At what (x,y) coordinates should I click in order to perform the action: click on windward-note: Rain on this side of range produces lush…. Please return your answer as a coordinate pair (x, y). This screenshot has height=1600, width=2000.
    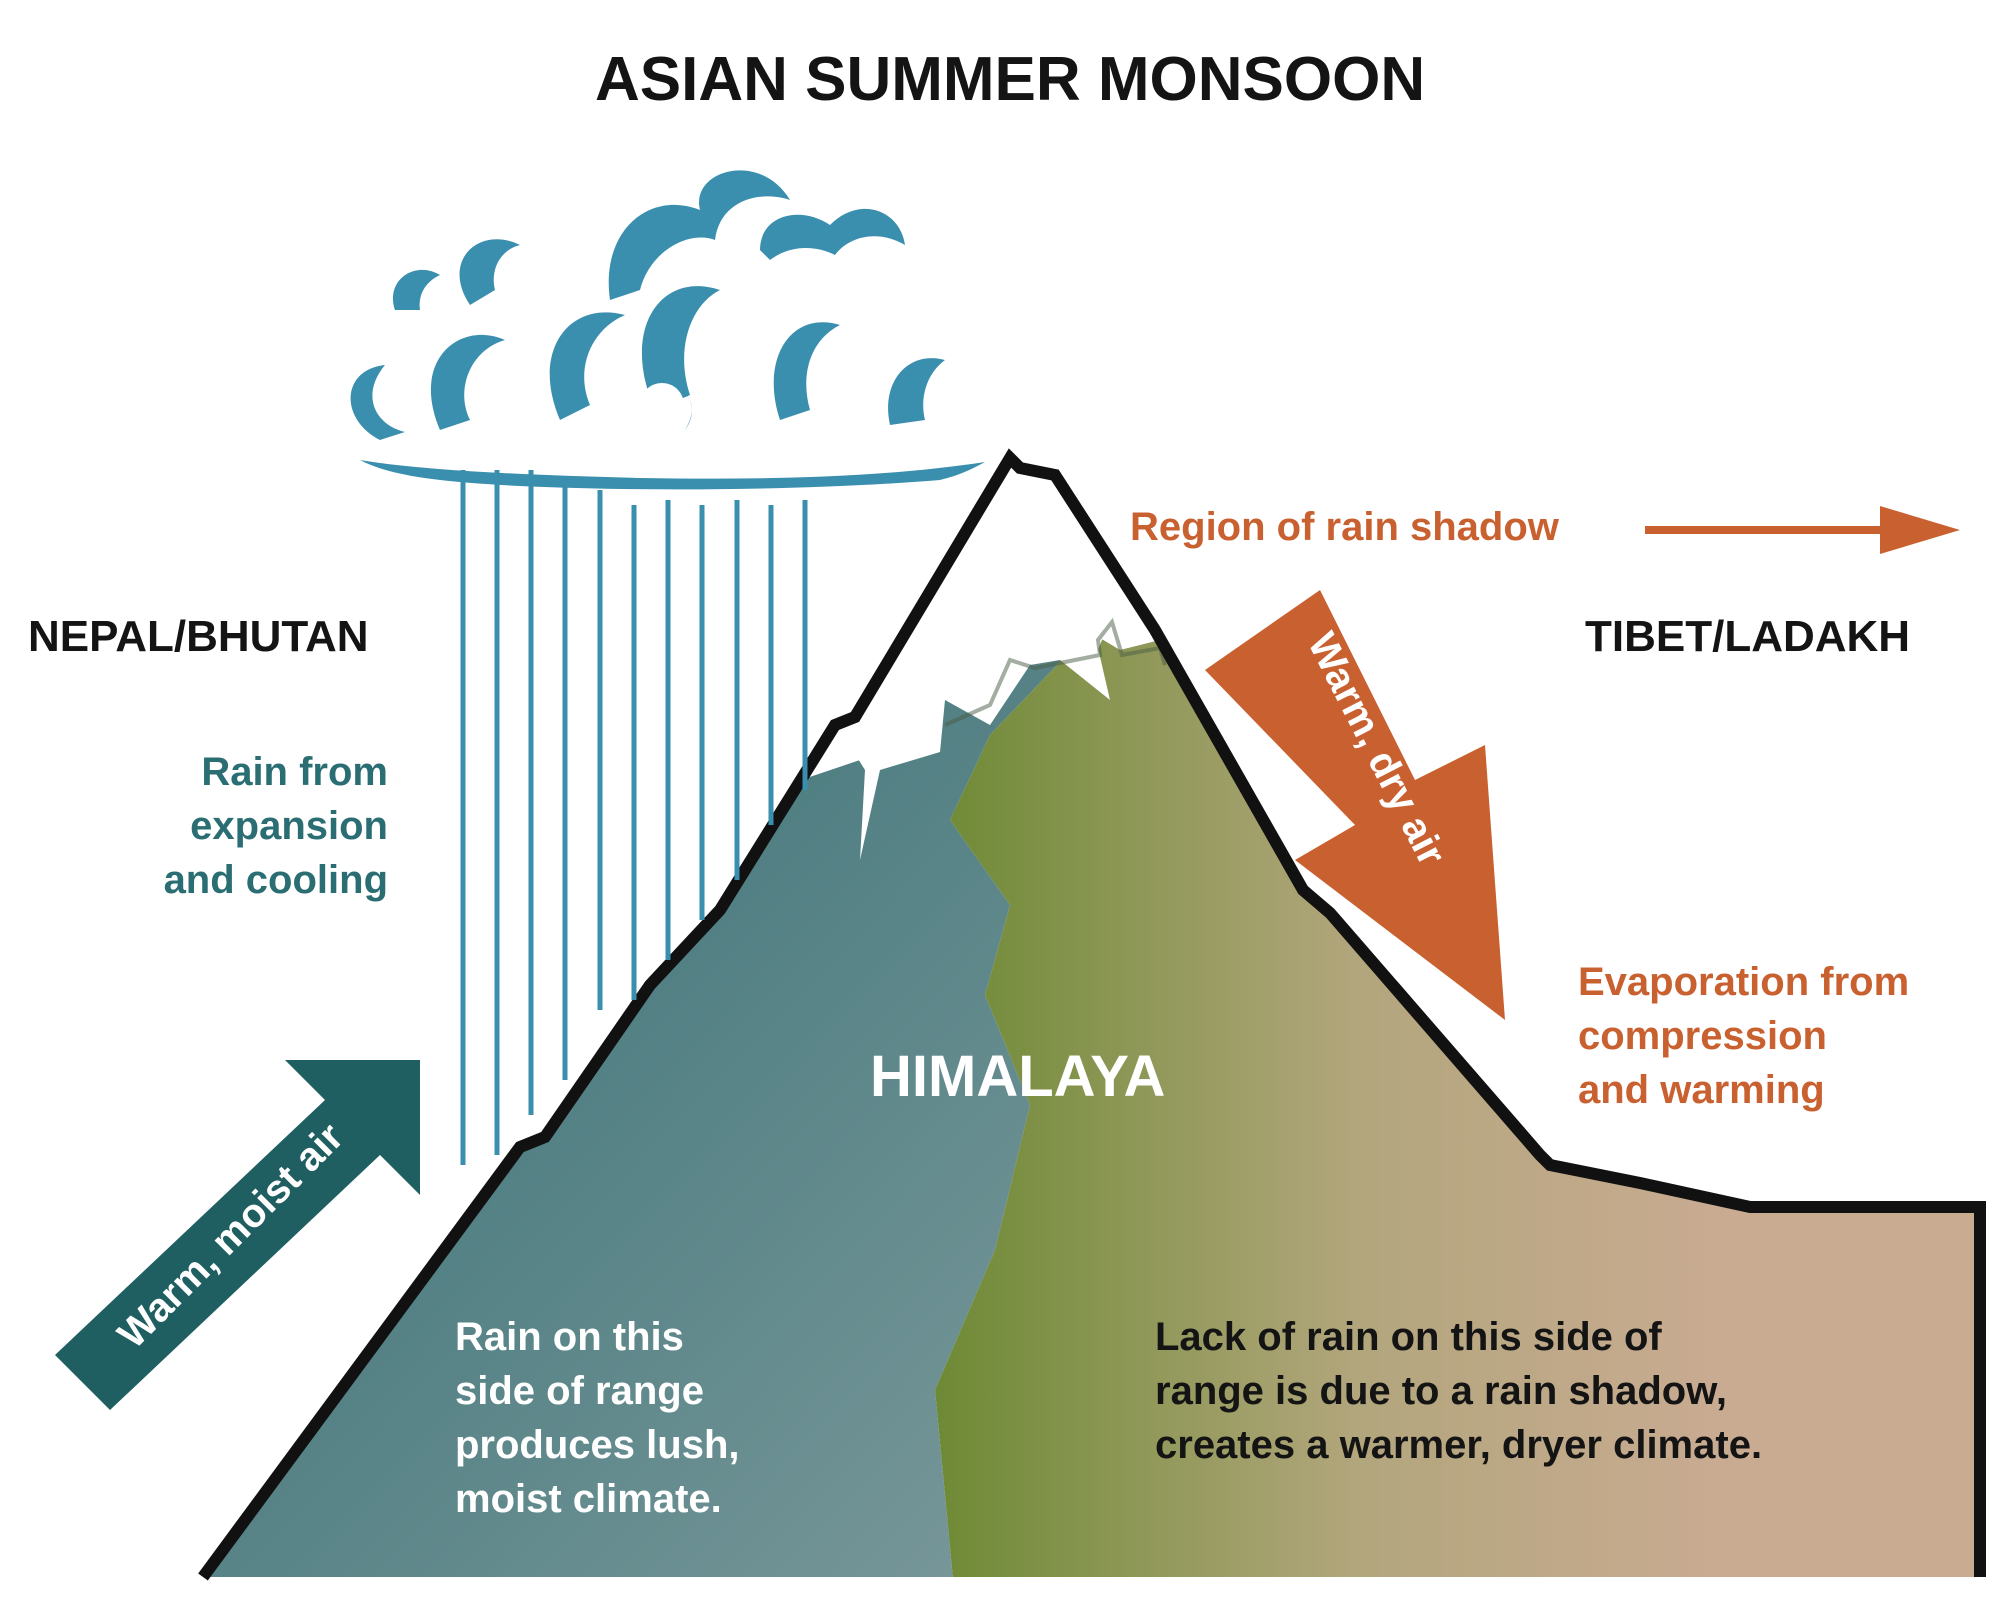
    Looking at the image, I should click on (597, 1418).